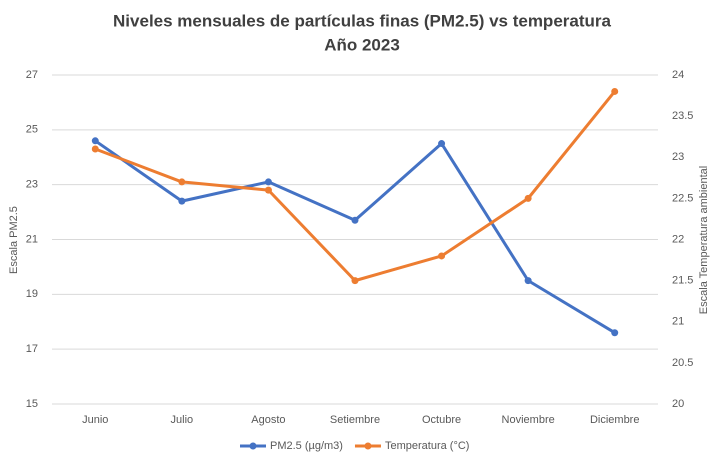 The image size is (712, 454). What do you see at coordinates (678, 239) in the screenshot?
I see `y2-tick-label: 22` at bounding box center [678, 239].